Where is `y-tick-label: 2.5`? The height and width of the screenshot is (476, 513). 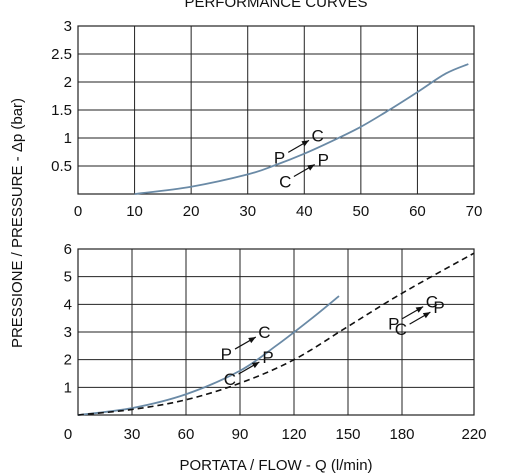 y-tick-label: 2.5 is located at coordinates (61, 54).